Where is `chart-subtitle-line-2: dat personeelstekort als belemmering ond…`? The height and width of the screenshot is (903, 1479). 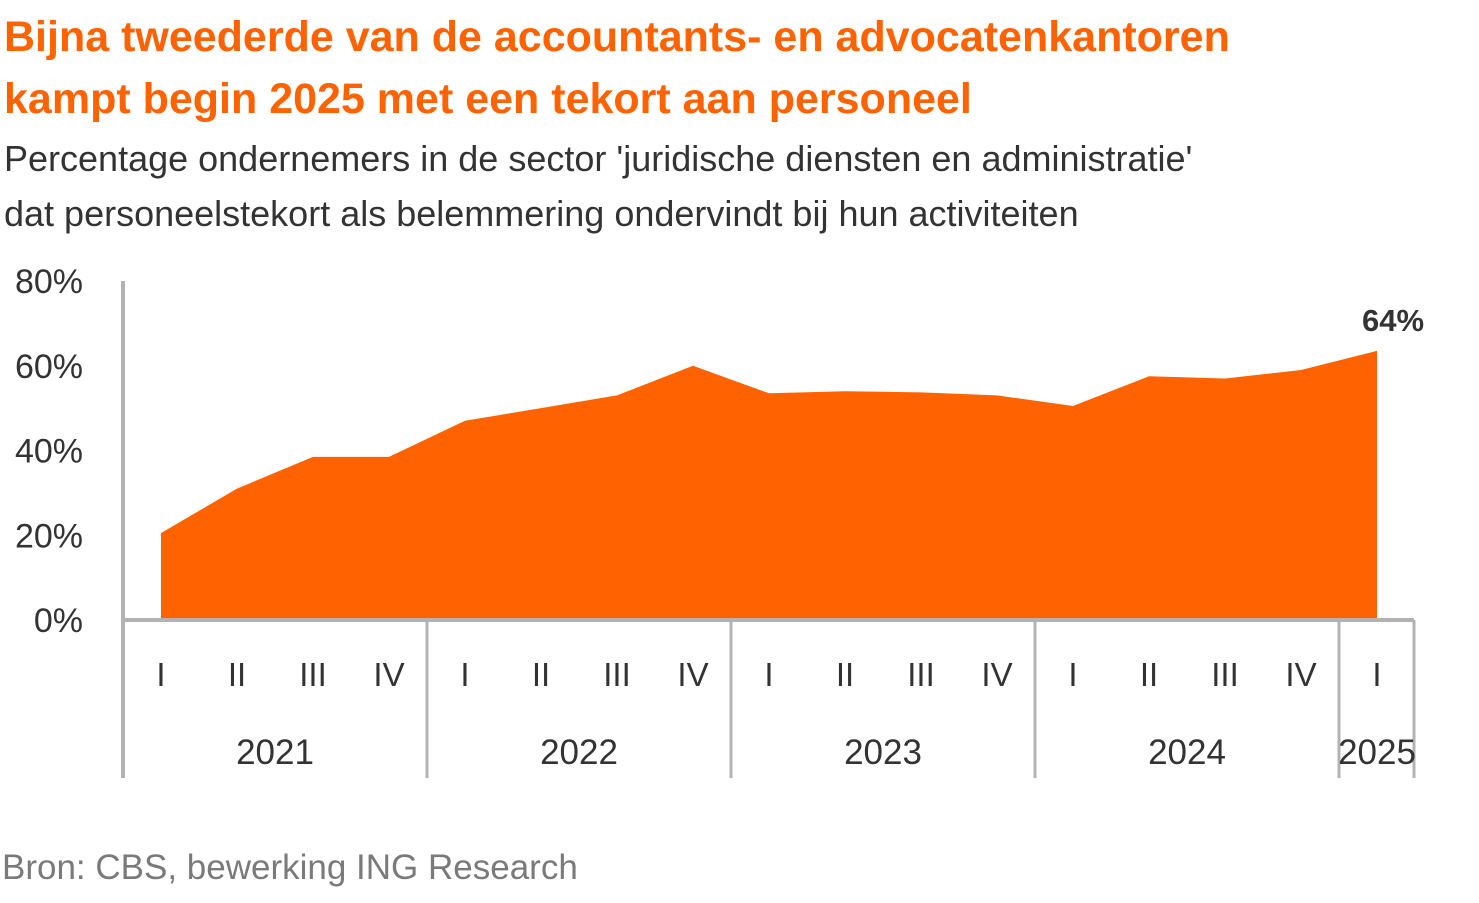
chart-subtitle-line-2: dat personeelstekort als belemmering ond… is located at coordinates (541, 213).